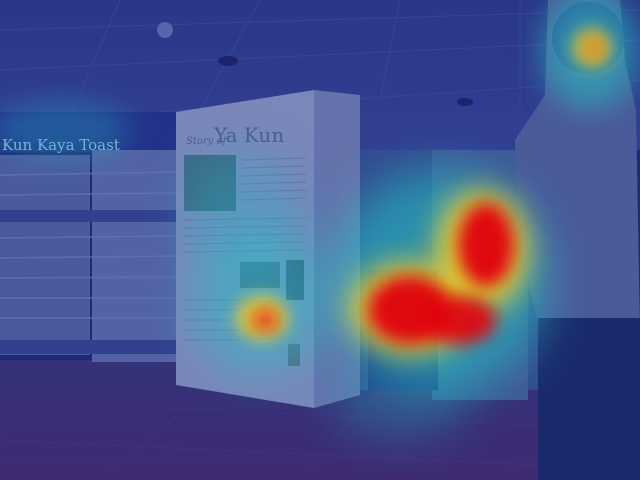 The height and width of the screenshot is (480, 640). What do you see at coordinates (45, 255) in the screenshot?
I see `roller-shutter` at bounding box center [45, 255].